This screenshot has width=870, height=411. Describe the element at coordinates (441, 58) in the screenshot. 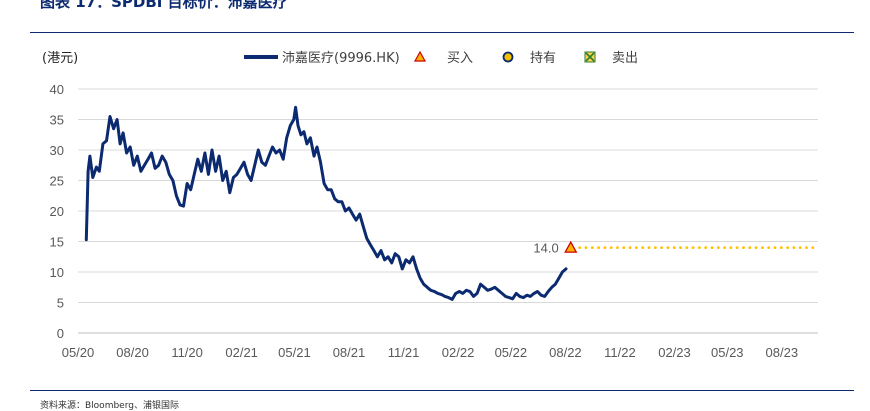

I see `legend: 沛嘉医疗(9996.HK) 买入 持有 卖出` at that location.